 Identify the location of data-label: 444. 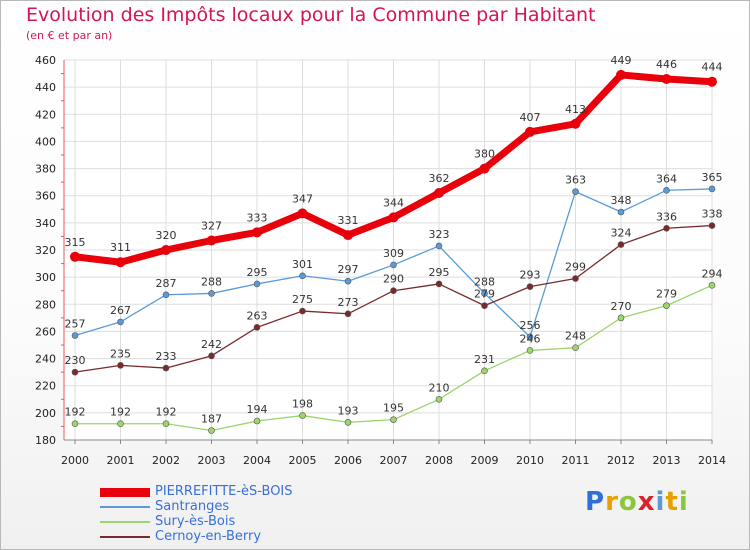
(712, 67).